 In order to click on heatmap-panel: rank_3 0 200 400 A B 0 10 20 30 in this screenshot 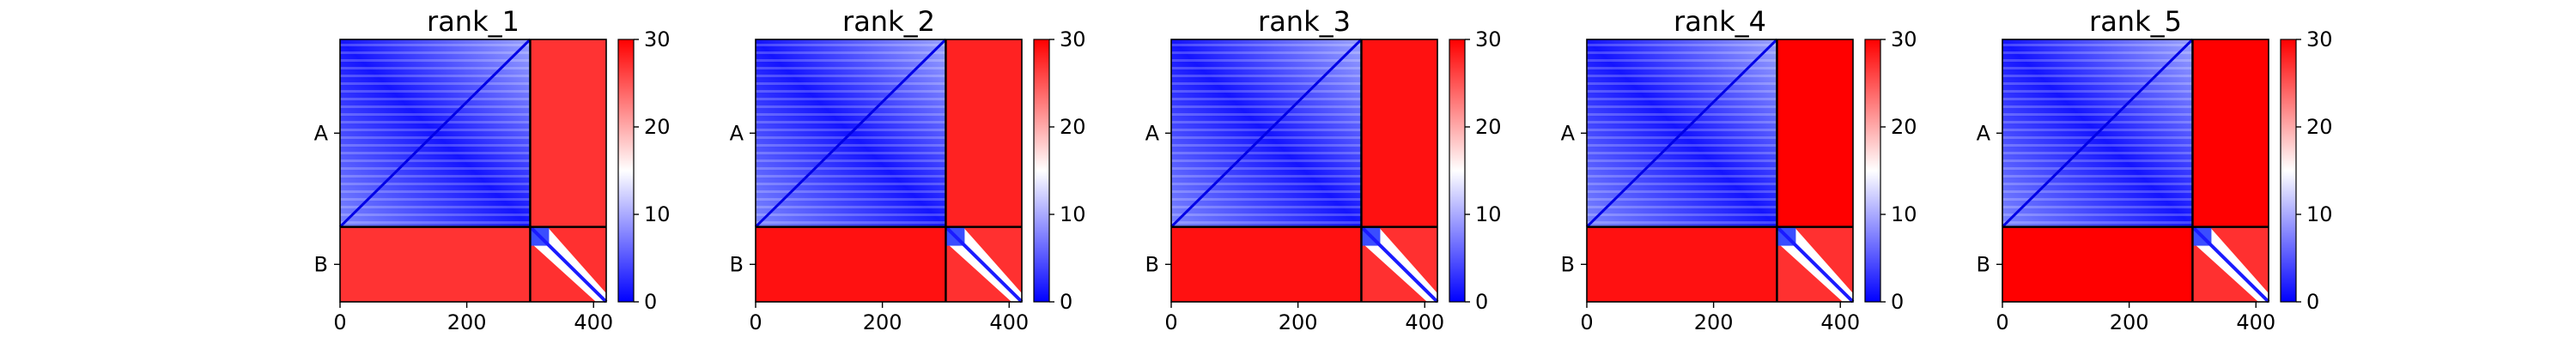, I will do `click(1323, 169)`.